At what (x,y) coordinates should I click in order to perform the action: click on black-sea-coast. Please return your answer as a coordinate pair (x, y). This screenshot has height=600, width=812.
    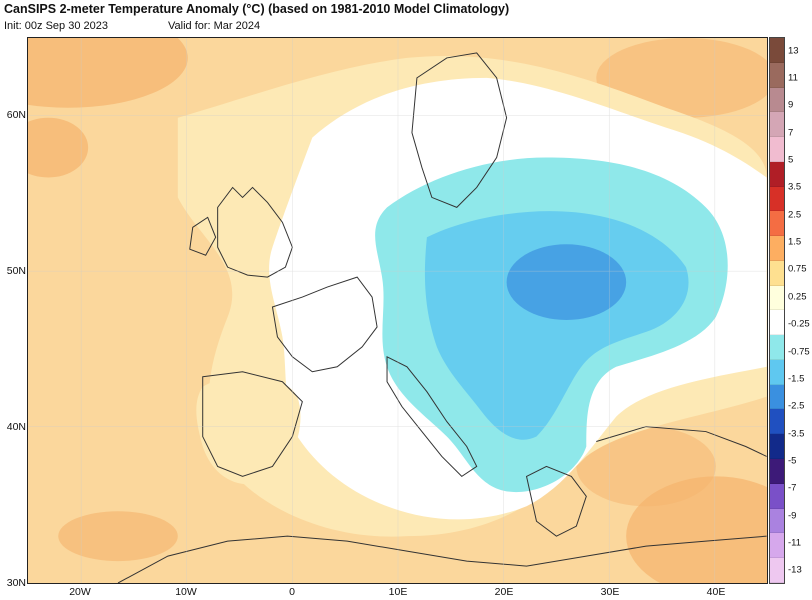
    Looking at the image, I should click on (681, 441).